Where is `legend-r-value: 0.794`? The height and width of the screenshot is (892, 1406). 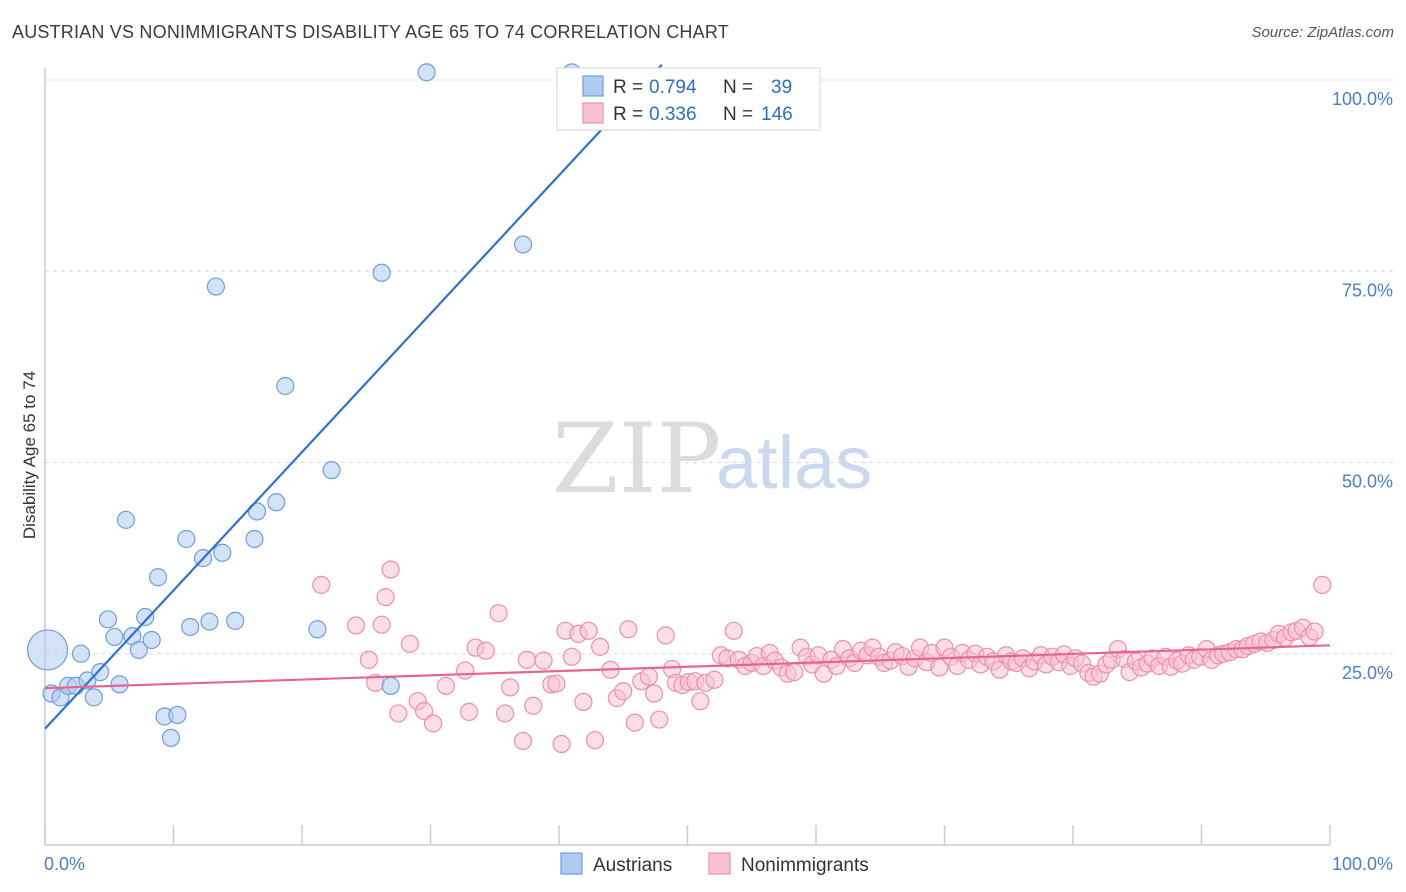 legend-r-value: 0.794 is located at coordinates (673, 87).